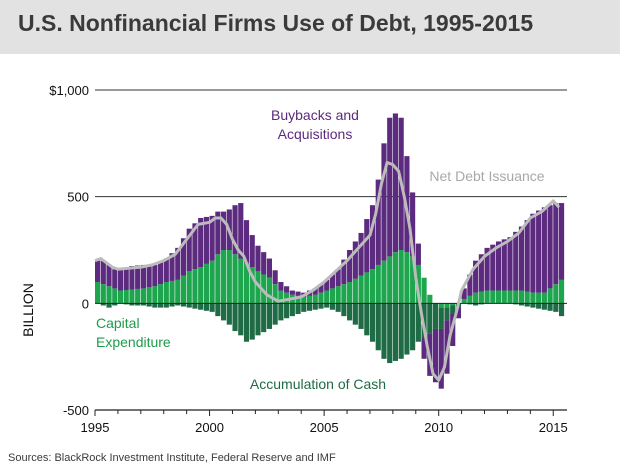  What do you see at coordinates (486, 176) in the screenshot?
I see `annotation-label: Net Debt Issuance` at bounding box center [486, 176].